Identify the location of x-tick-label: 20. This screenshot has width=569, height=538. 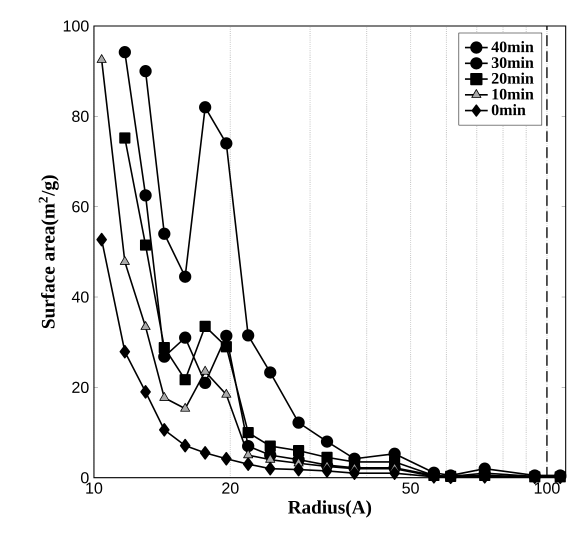
(230, 488).